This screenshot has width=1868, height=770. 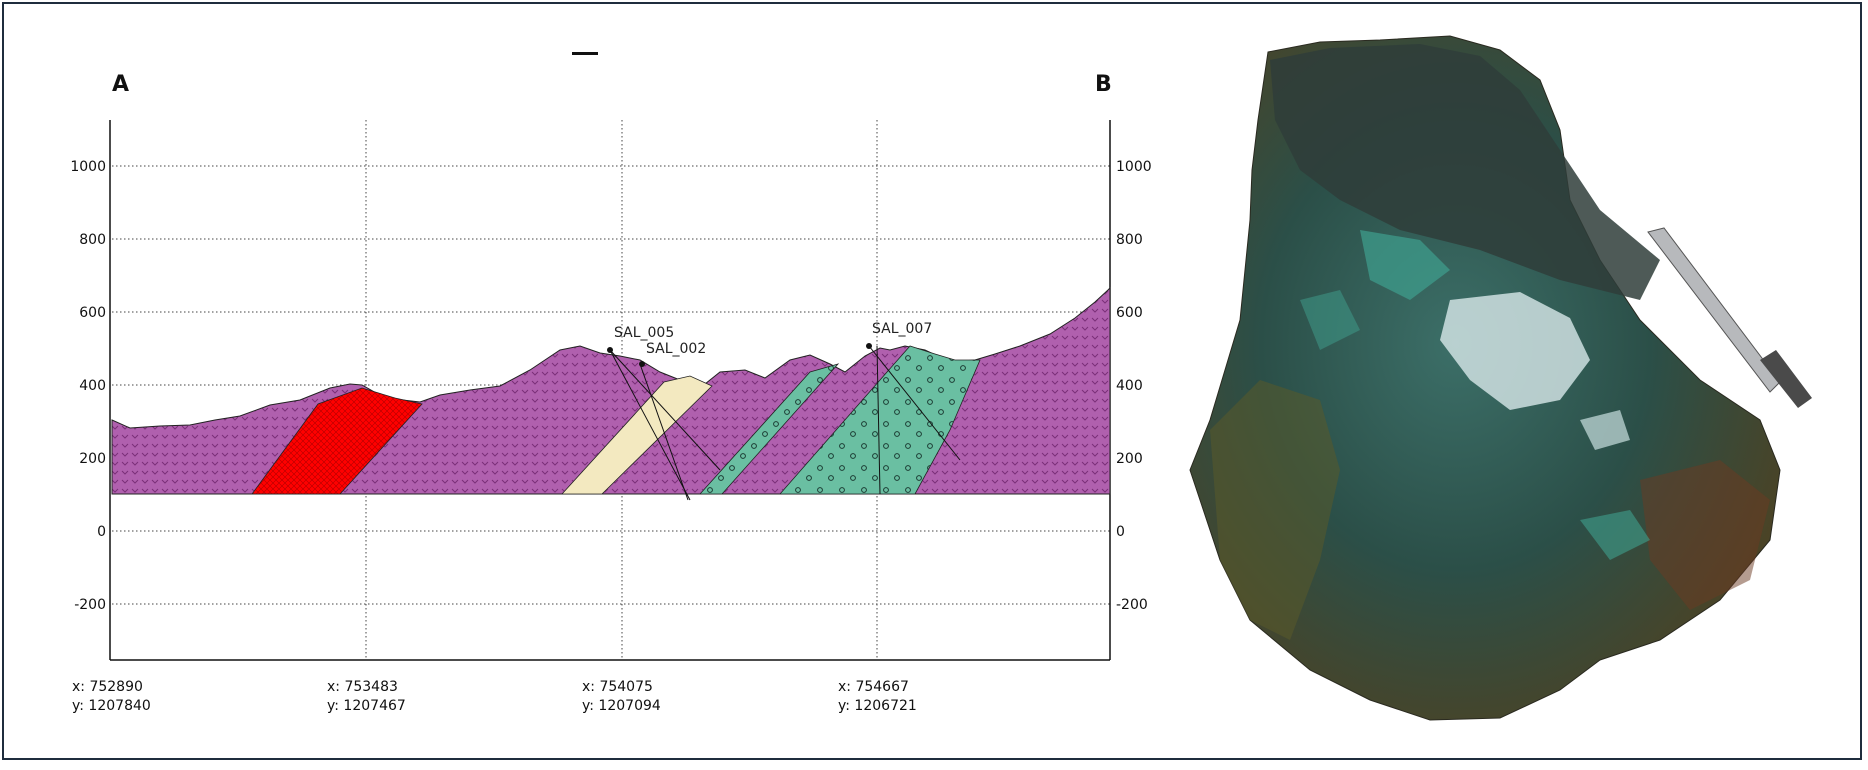 What do you see at coordinates (111, 706) in the screenshot?
I see `coordinate-y: y: 1207840` at bounding box center [111, 706].